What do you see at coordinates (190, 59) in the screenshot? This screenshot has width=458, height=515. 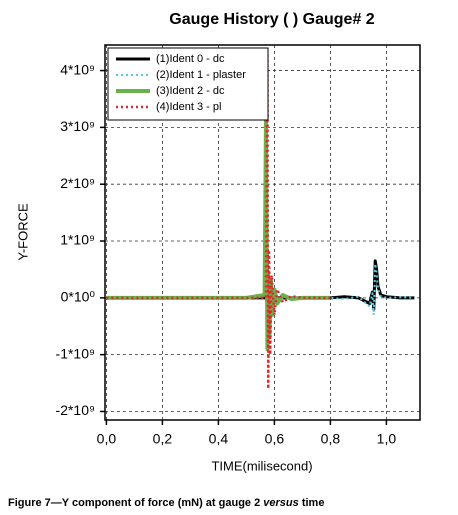 I see `legend-label: (1)Ident 0 - dc` at bounding box center [190, 59].